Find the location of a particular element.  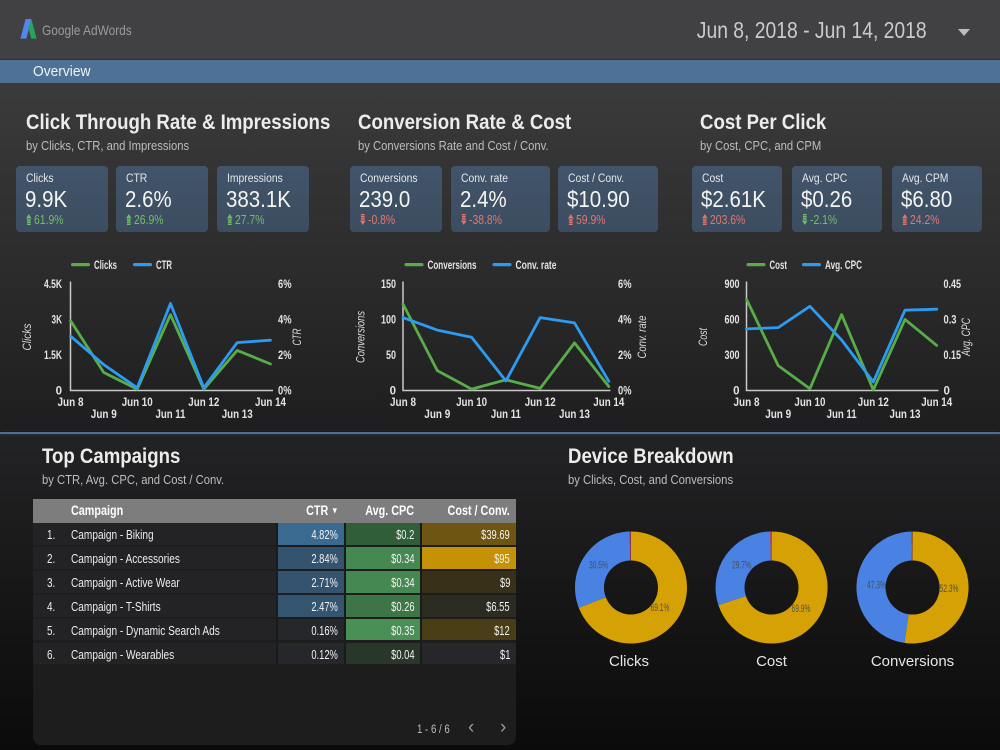

svg-text: 52.3% is located at coordinates (949, 589).